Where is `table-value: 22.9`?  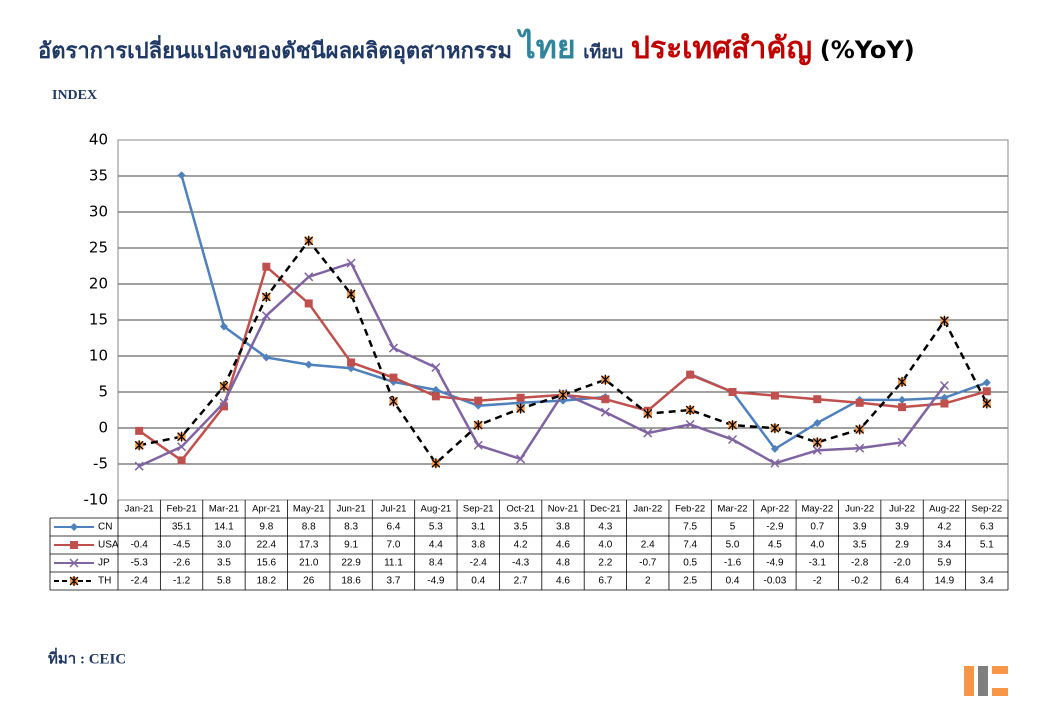
table-value: 22.9 is located at coordinates (351, 563).